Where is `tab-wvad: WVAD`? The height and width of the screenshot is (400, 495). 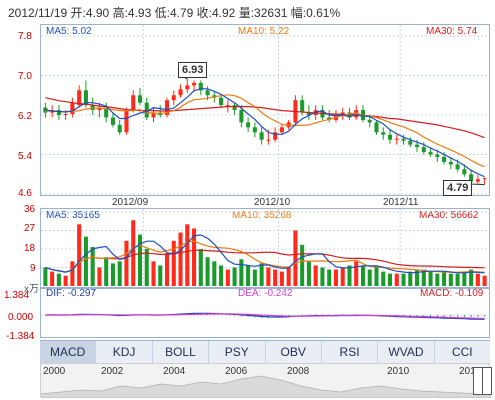
tab-wvad: WVAD is located at coordinates (406, 352).